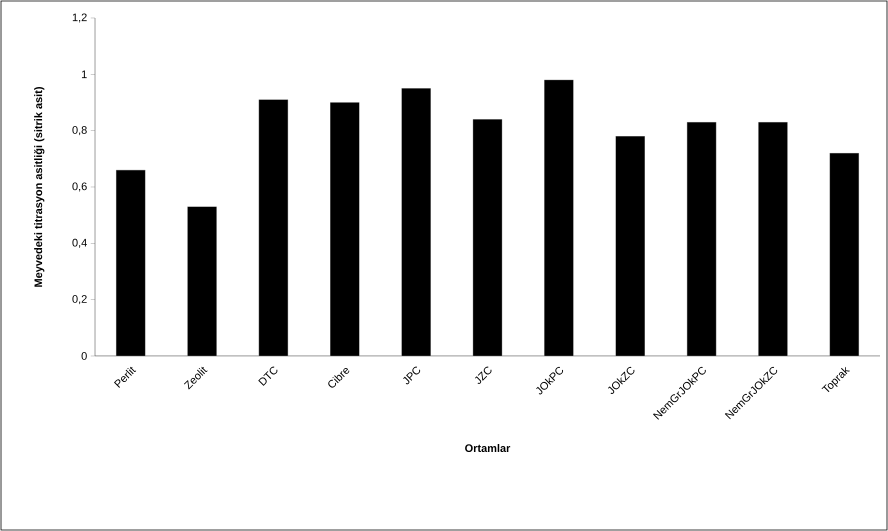 Image resolution: width=888 pixels, height=531 pixels. What do you see at coordinates (411, 375) in the screenshot?
I see `x-tick-label: JPC` at bounding box center [411, 375].